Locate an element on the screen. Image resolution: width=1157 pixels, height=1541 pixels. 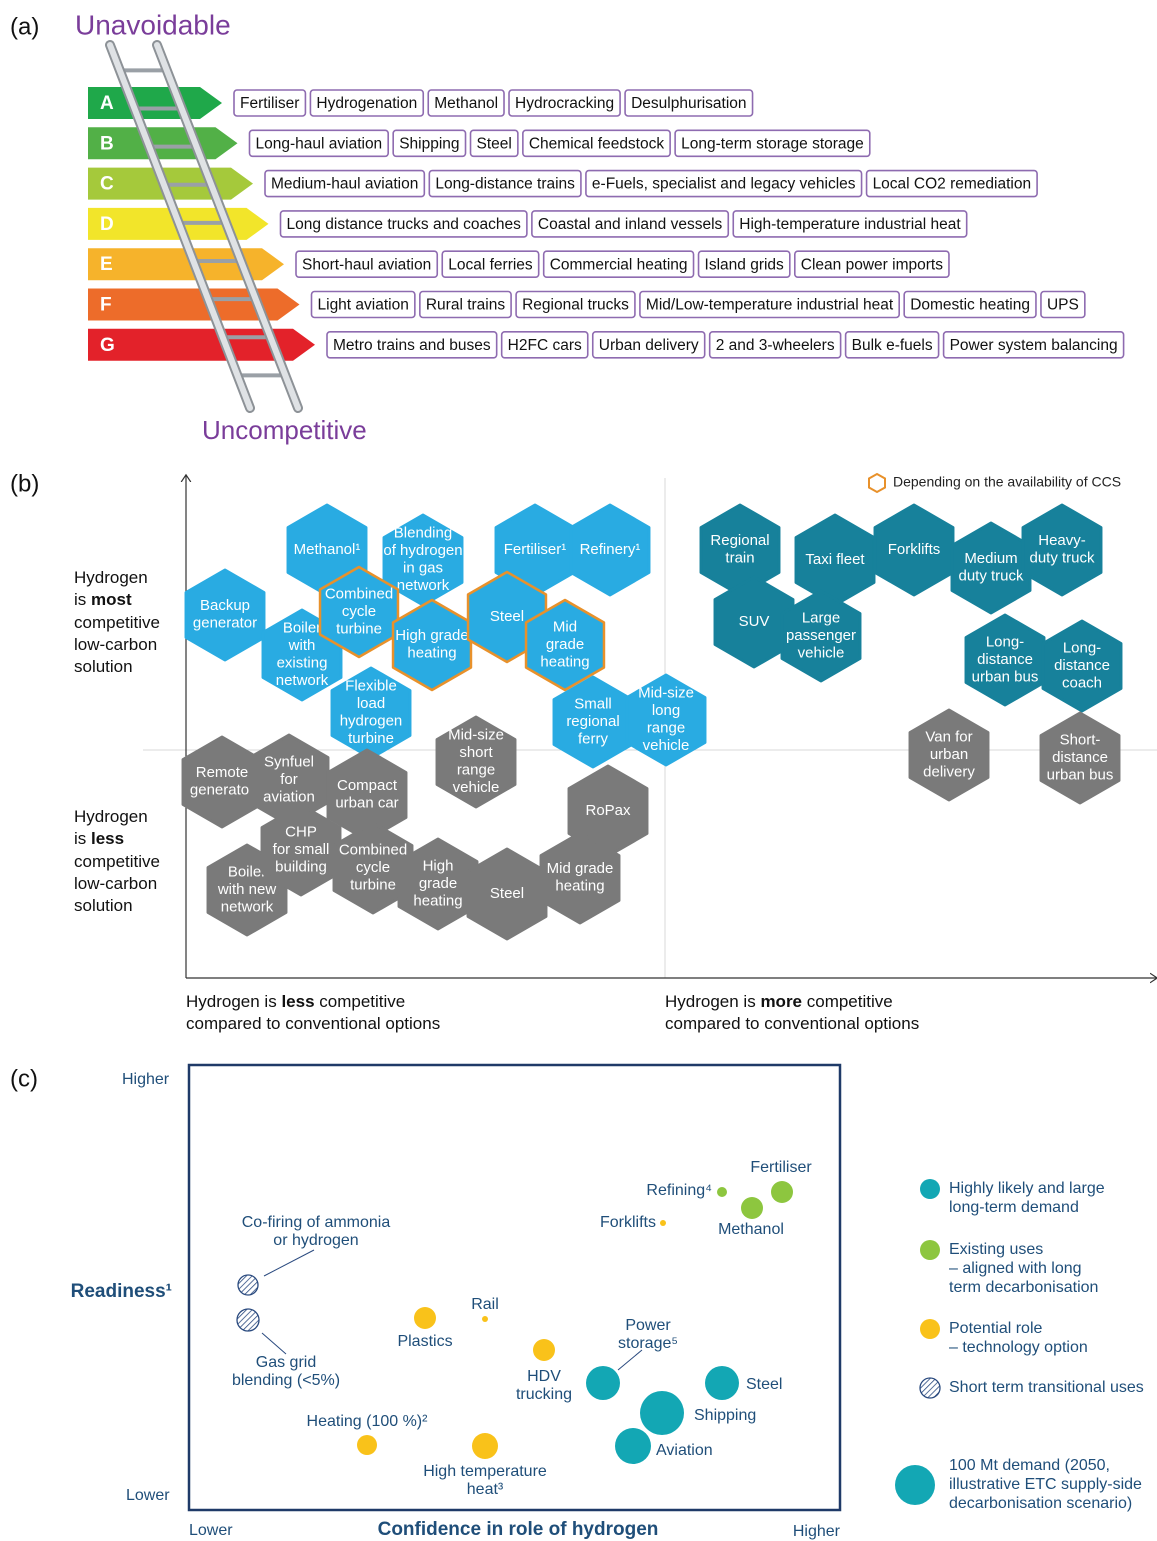
hexagon-label: grade is located at coordinates (438, 883).